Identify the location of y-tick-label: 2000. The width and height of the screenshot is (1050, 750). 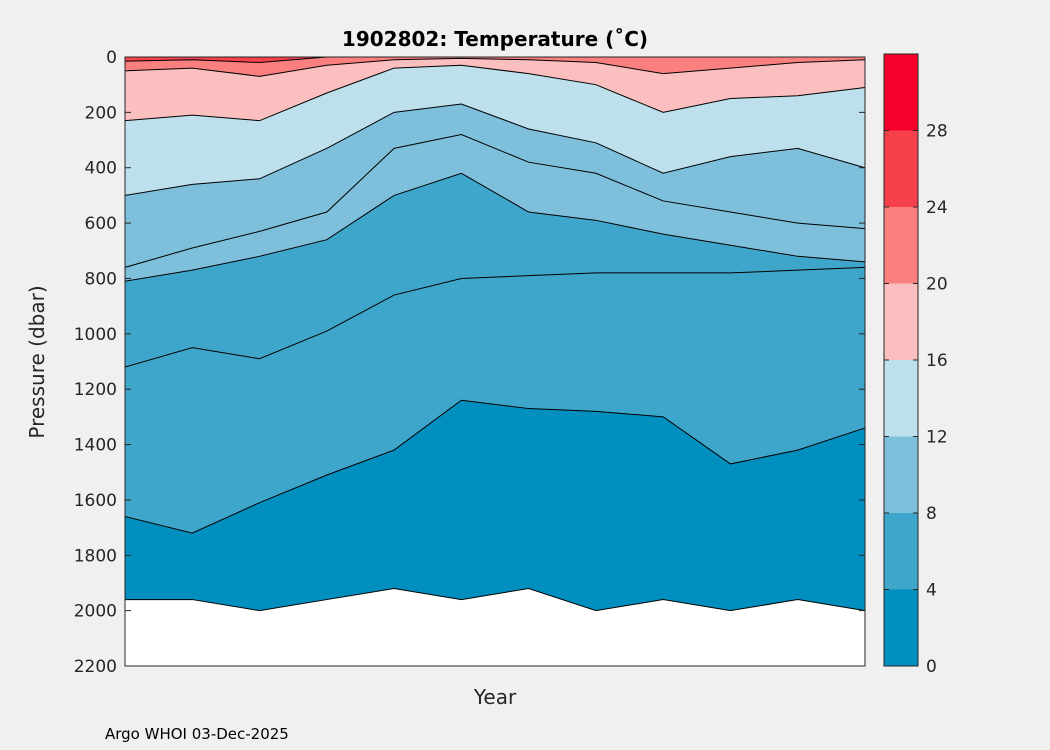
(95, 612).